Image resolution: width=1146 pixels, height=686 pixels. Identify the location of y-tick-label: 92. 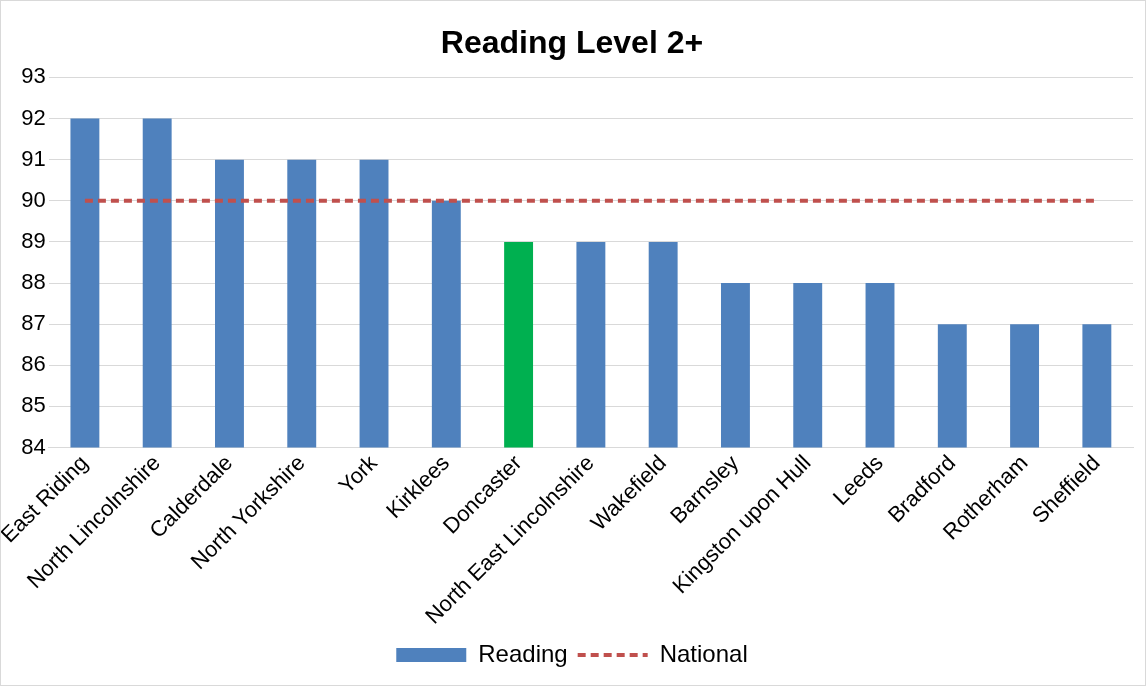
(33, 117).